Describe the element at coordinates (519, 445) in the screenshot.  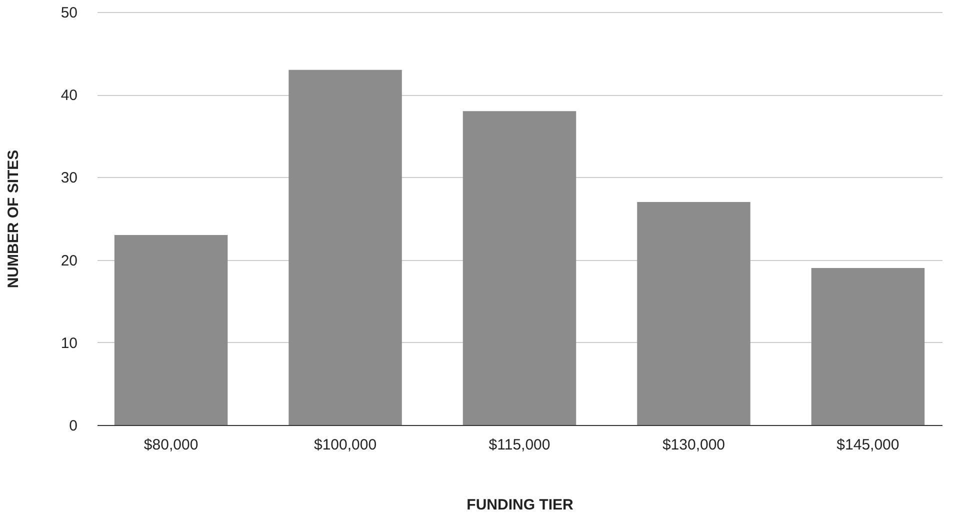
I see `x-tick-label: $115,000` at that location.